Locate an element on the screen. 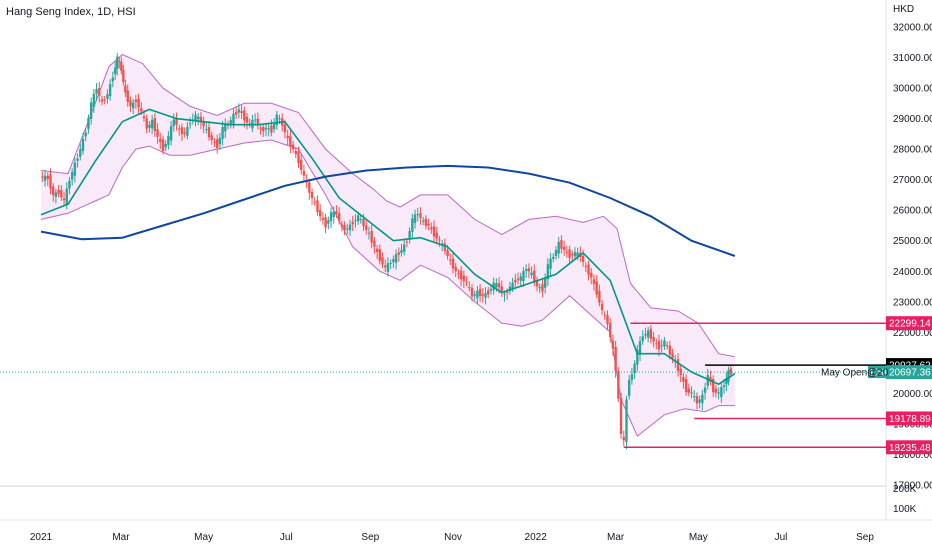 The image size is (932, 550). y-tick-label: 29000.00 is located at coordinates (912, 119).